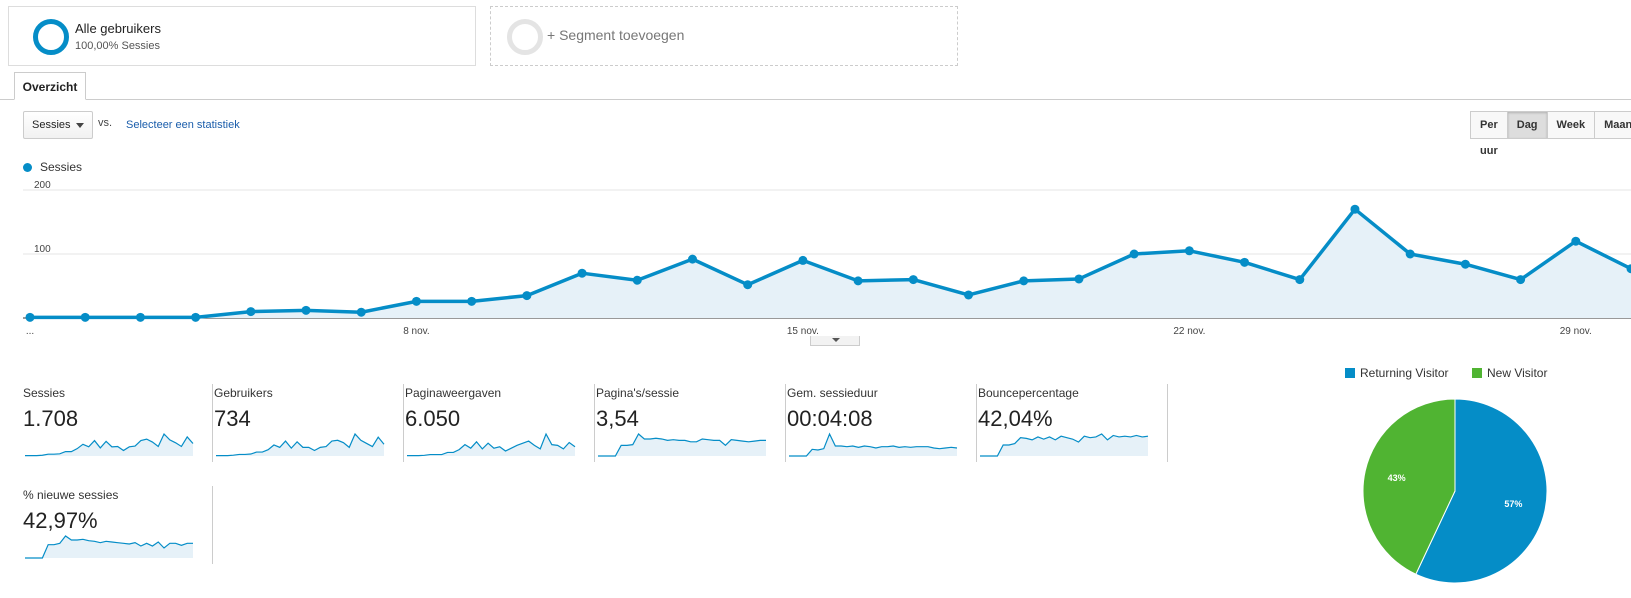 The width and height of the screenshot is (1631, 598). What do you see at coordinates (416, 331) in the screenshot?
I see `x-tick-label: 8 nov.` at bounding box center [416, 331].